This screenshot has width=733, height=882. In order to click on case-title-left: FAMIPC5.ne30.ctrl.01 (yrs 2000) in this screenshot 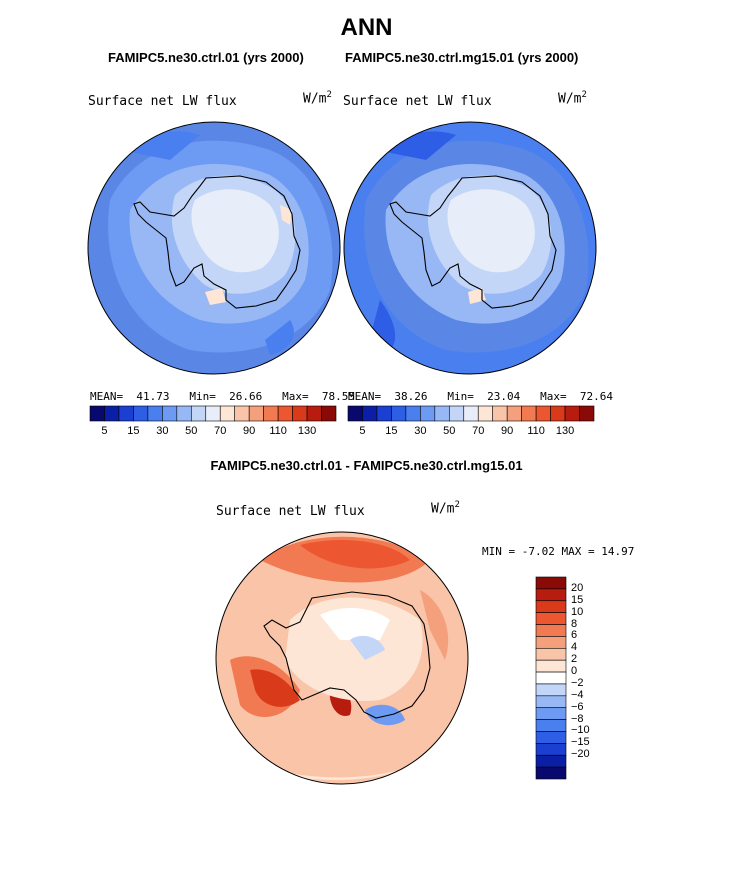, I will do `click(206, 57)`.